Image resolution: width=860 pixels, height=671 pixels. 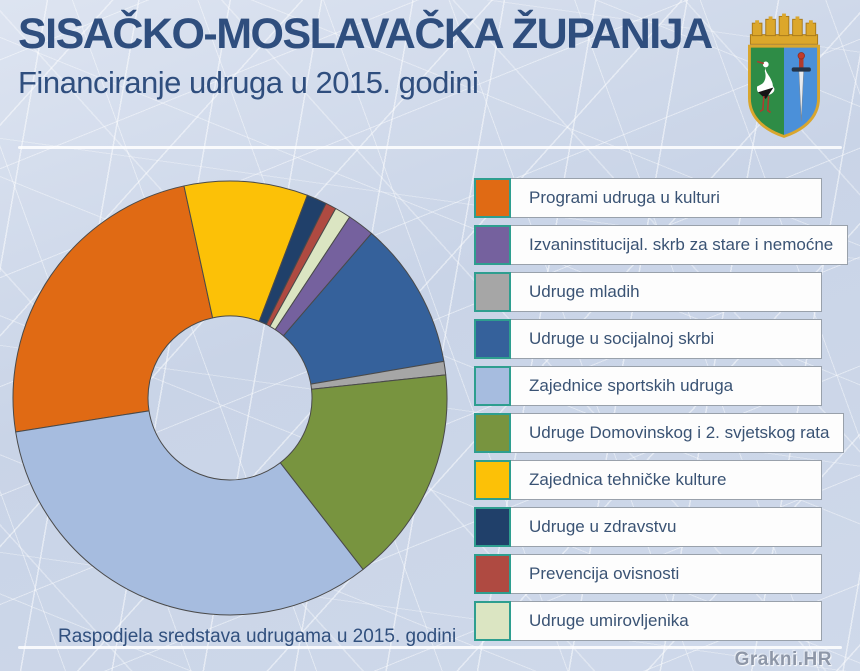 I want to click on watermark: Grakni.HR, so click(x=783, y=659).